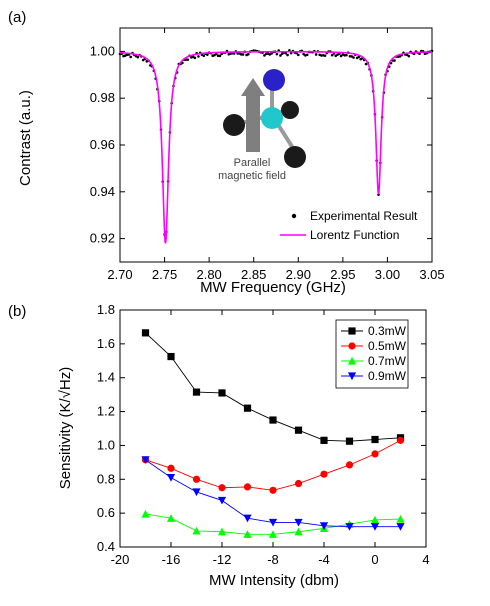 The image size is (490, 606). What do you see at coordinates (106, 512) in the screenshot?
I see `y-tick-label: 0.6` at bounding box center [106, 512].